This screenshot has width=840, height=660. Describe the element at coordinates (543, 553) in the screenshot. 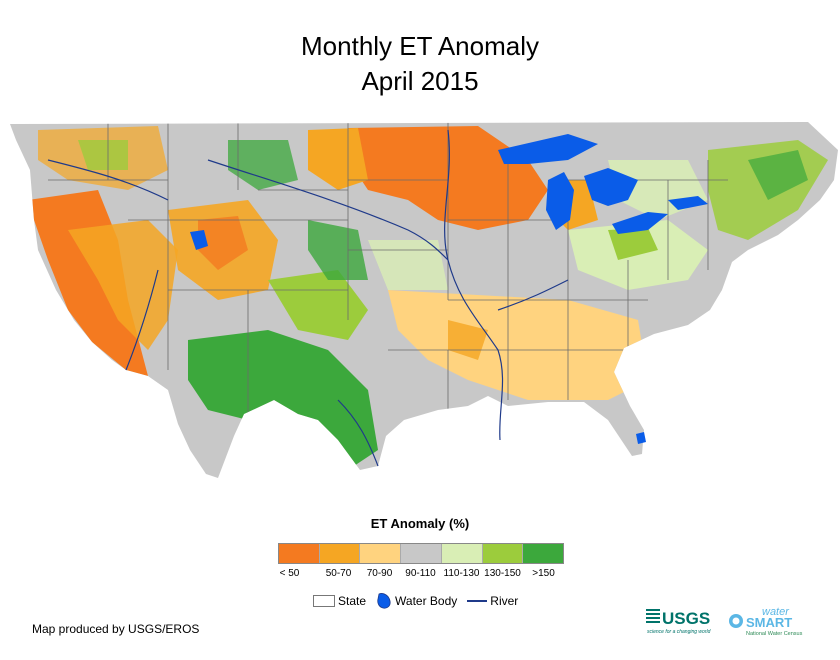

I see `legend-swatch-gt150` at that location.